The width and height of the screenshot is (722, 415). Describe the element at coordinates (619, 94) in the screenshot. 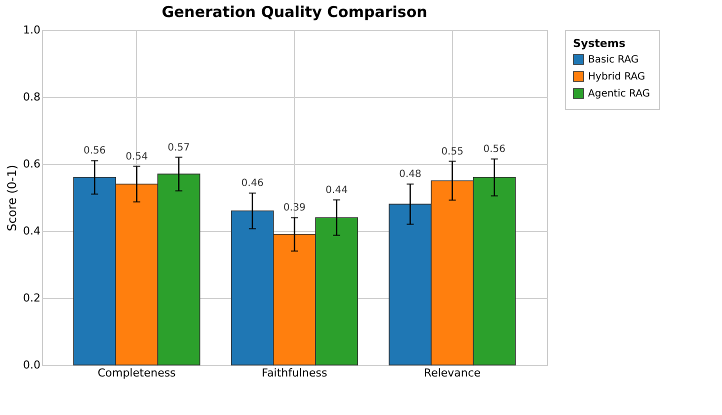

I see `legend-label: Agentic RAG` at that location.